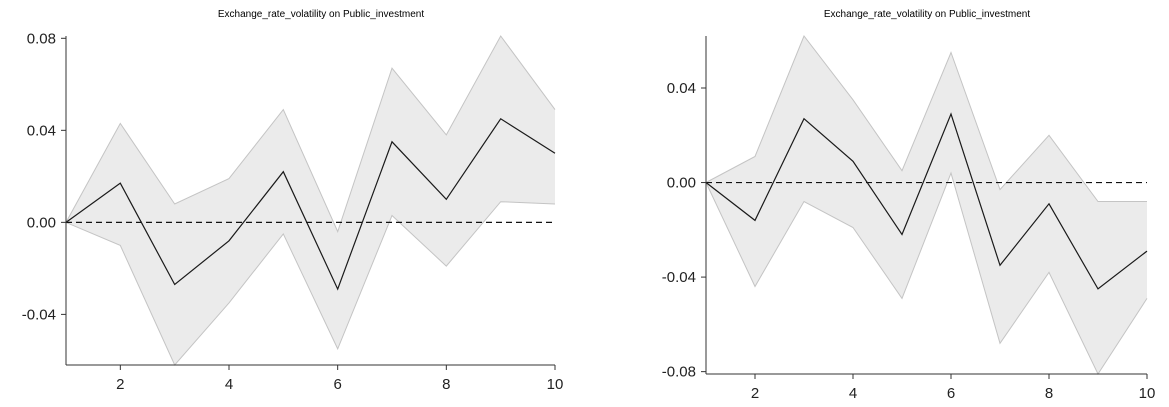 This screenshot has height=407, width=1169. Describe the element at coordinates (41, 130) in the screenshot. I see `left-y-tick-label: 0.04` at that location.